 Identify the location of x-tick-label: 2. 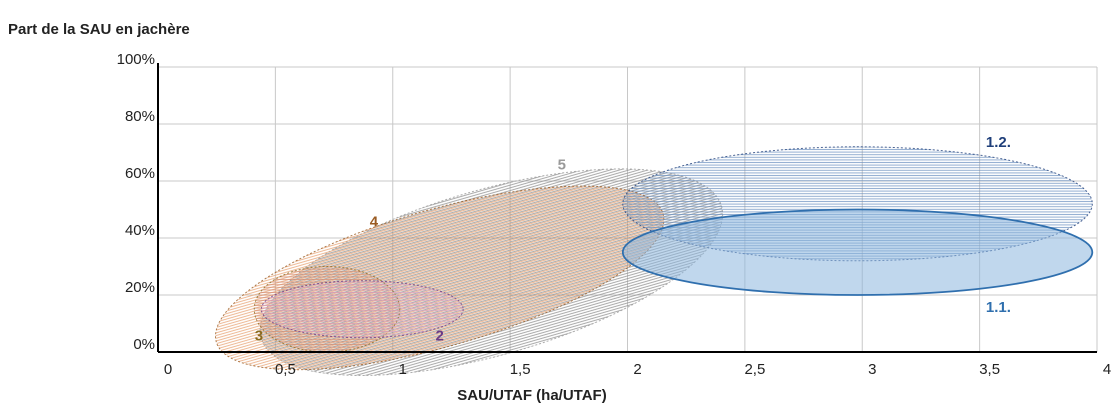
(637, 369).